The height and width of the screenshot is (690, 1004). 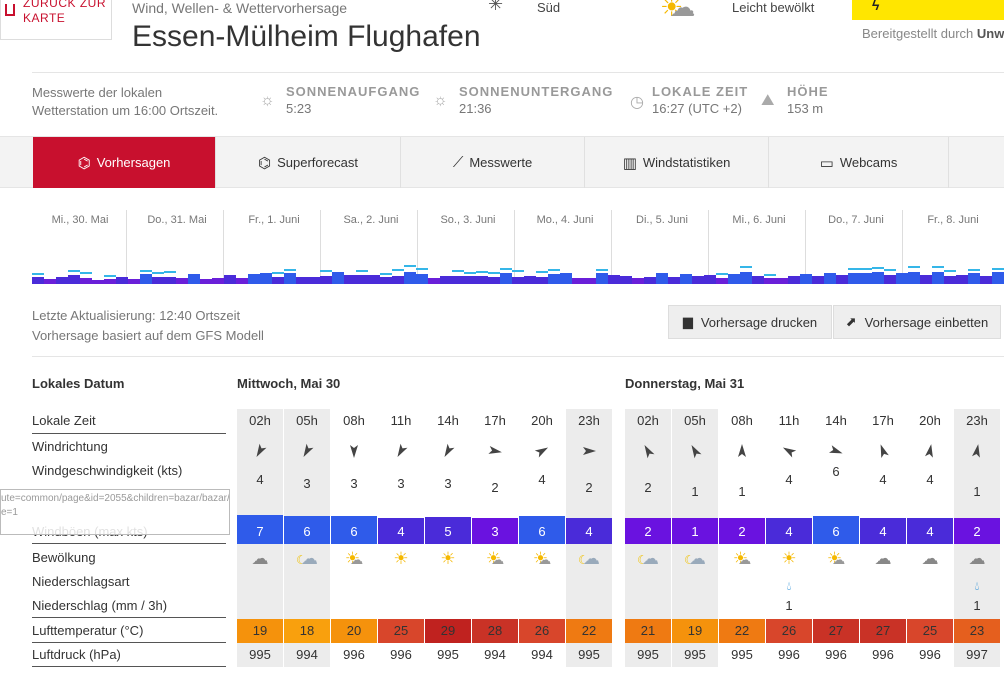 I want to click on temperature-cell: 27, so click(x=883, y=631).